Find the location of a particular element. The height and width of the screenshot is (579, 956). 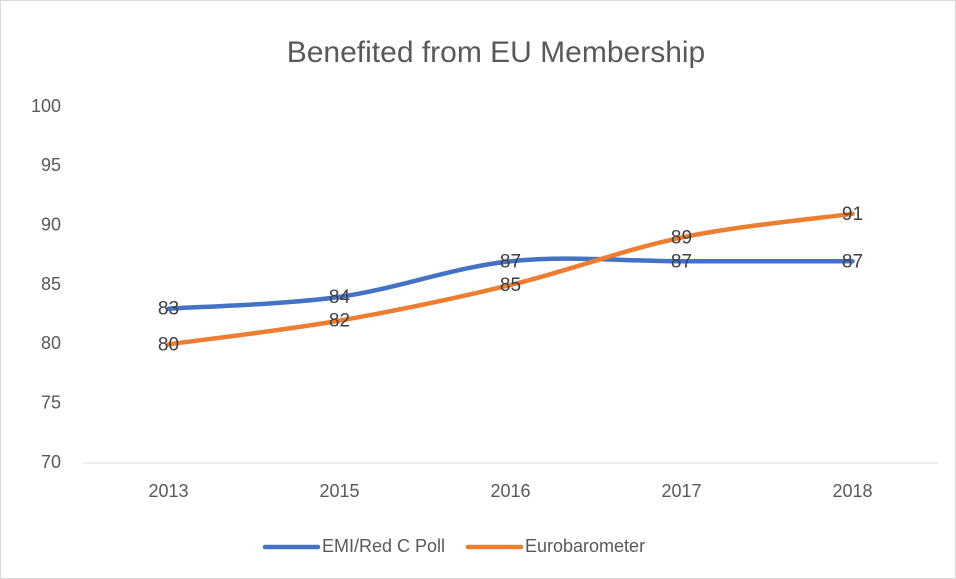

x-tick-label: 2017 is located at coordinates (681, 491).